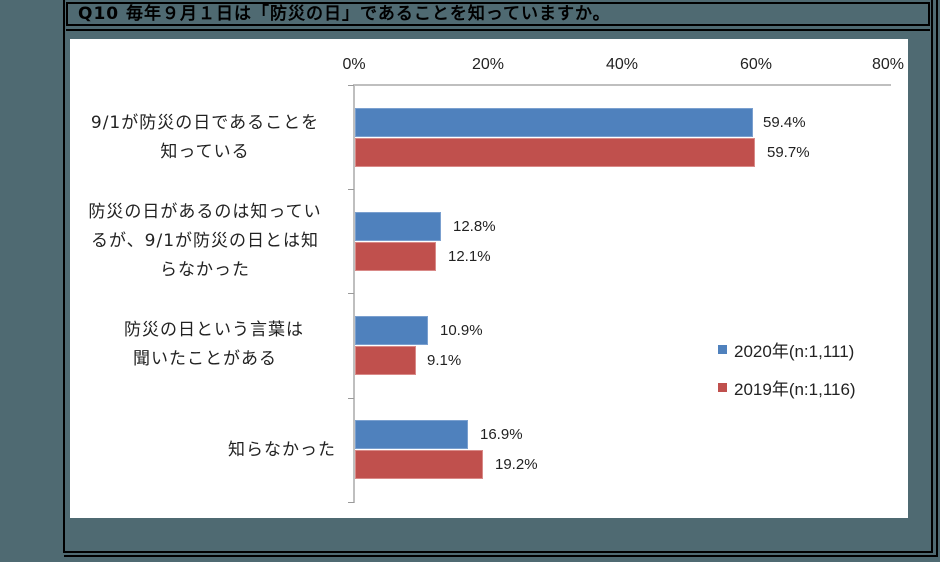  What do you see at coordinates (794, 351) in the screenshot?
I see `legend-label: 2020年(n:1,111)` at bounding box center [794, 351].